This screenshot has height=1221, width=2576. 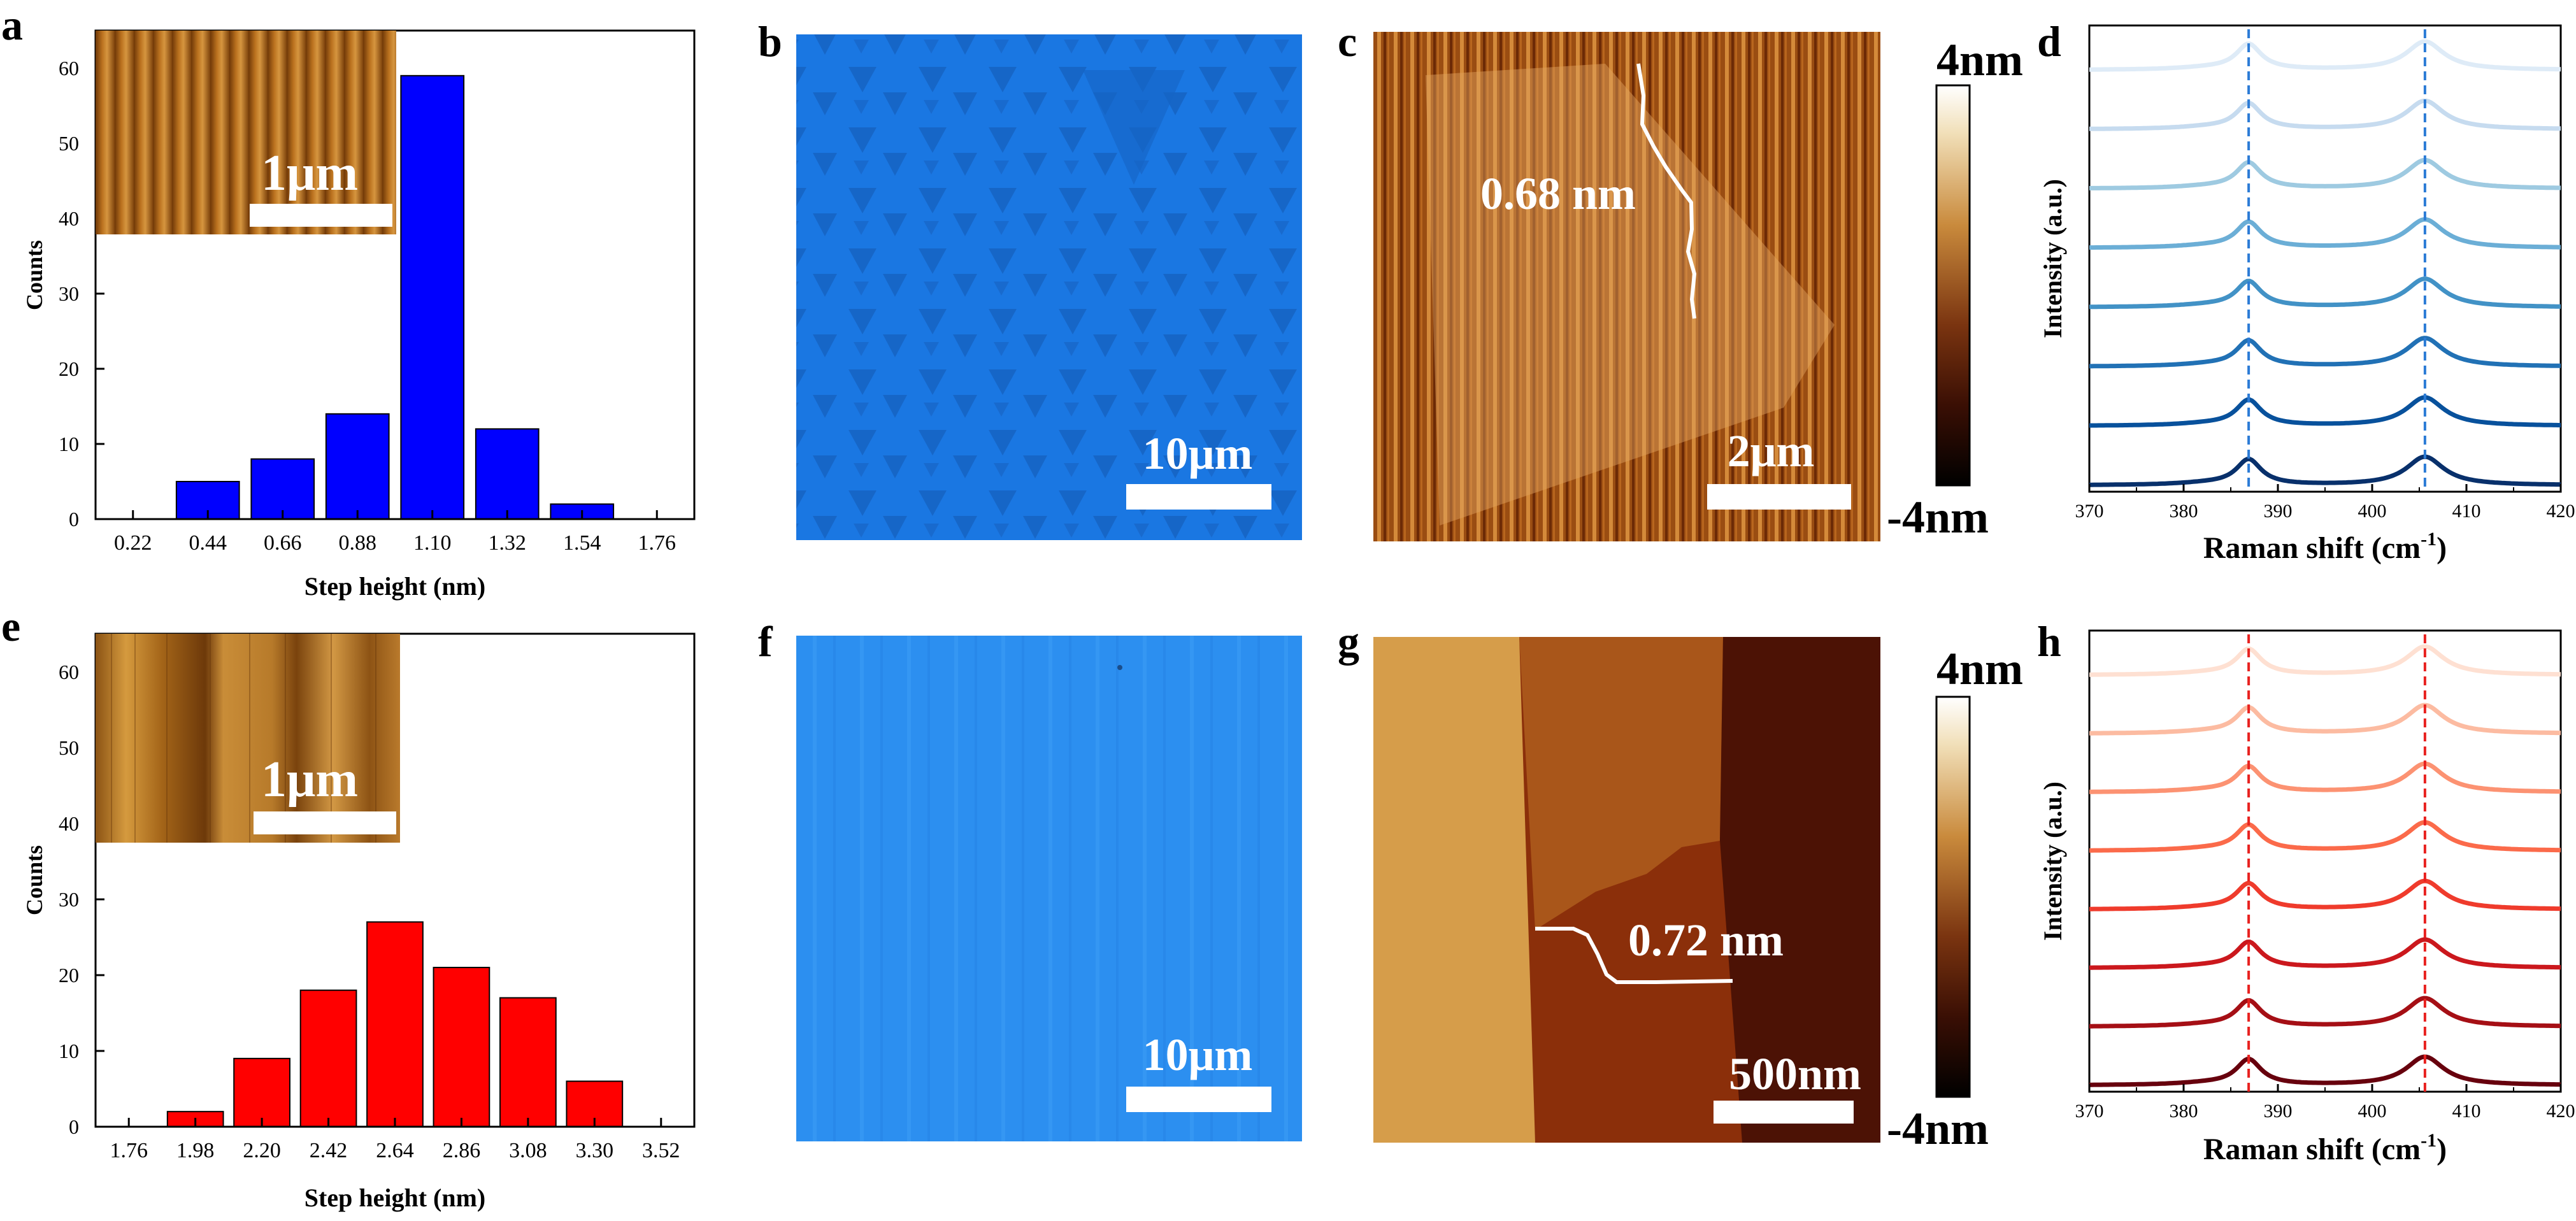 I want to click on histogram-a-ylabel: Counts, so click(x=34, y=275).